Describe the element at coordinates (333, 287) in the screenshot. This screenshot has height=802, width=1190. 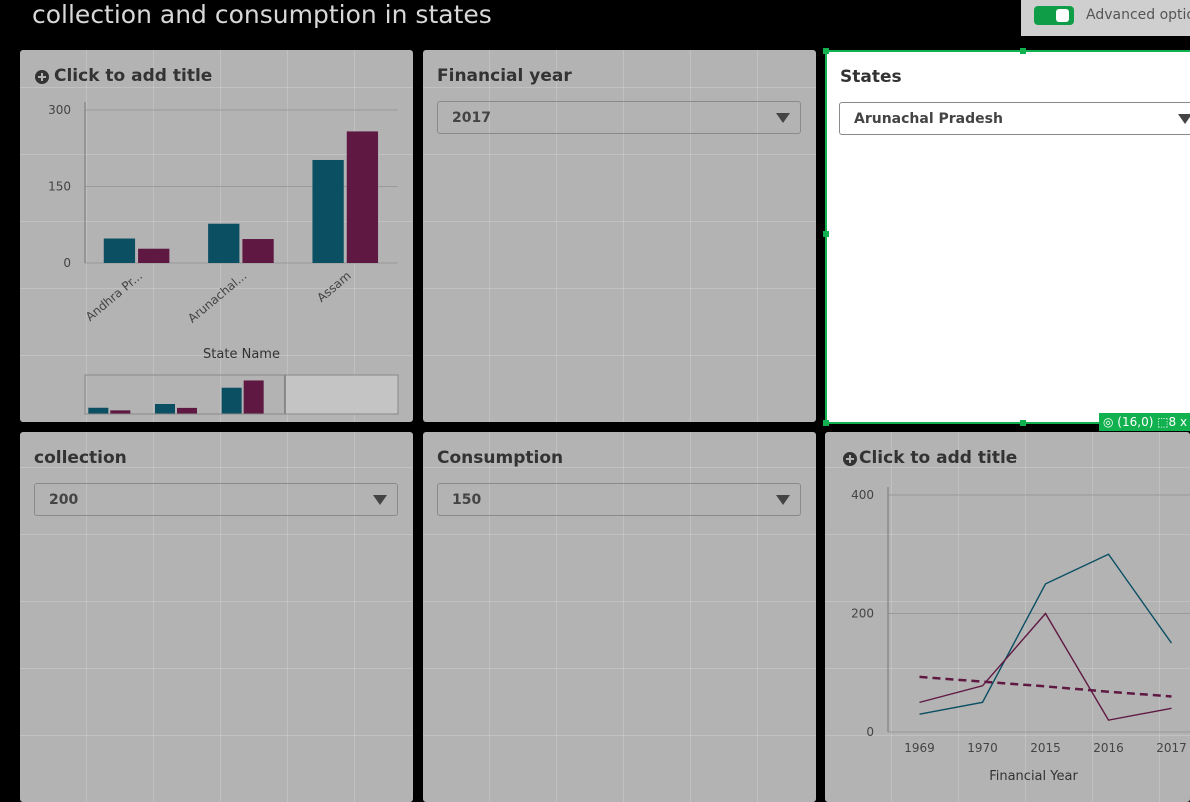
I see `x-tick-label: Assam` at that location.